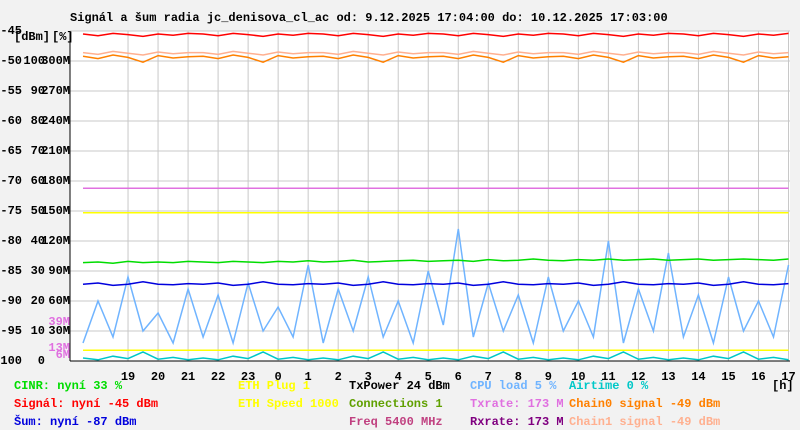 The width and height of the screenshot is (800, 430). I want to click on x-tick-label: 13, so click(668, 377).